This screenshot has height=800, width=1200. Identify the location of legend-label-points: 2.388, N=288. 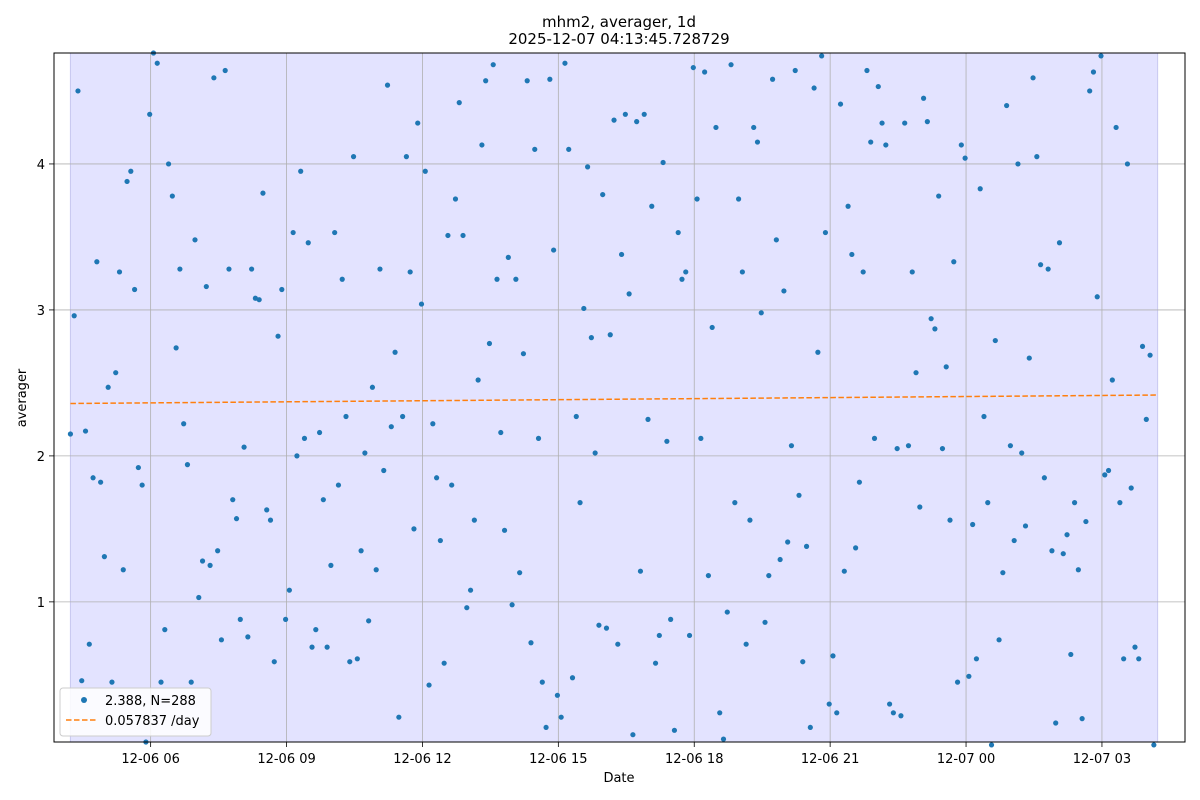
(150, 701).